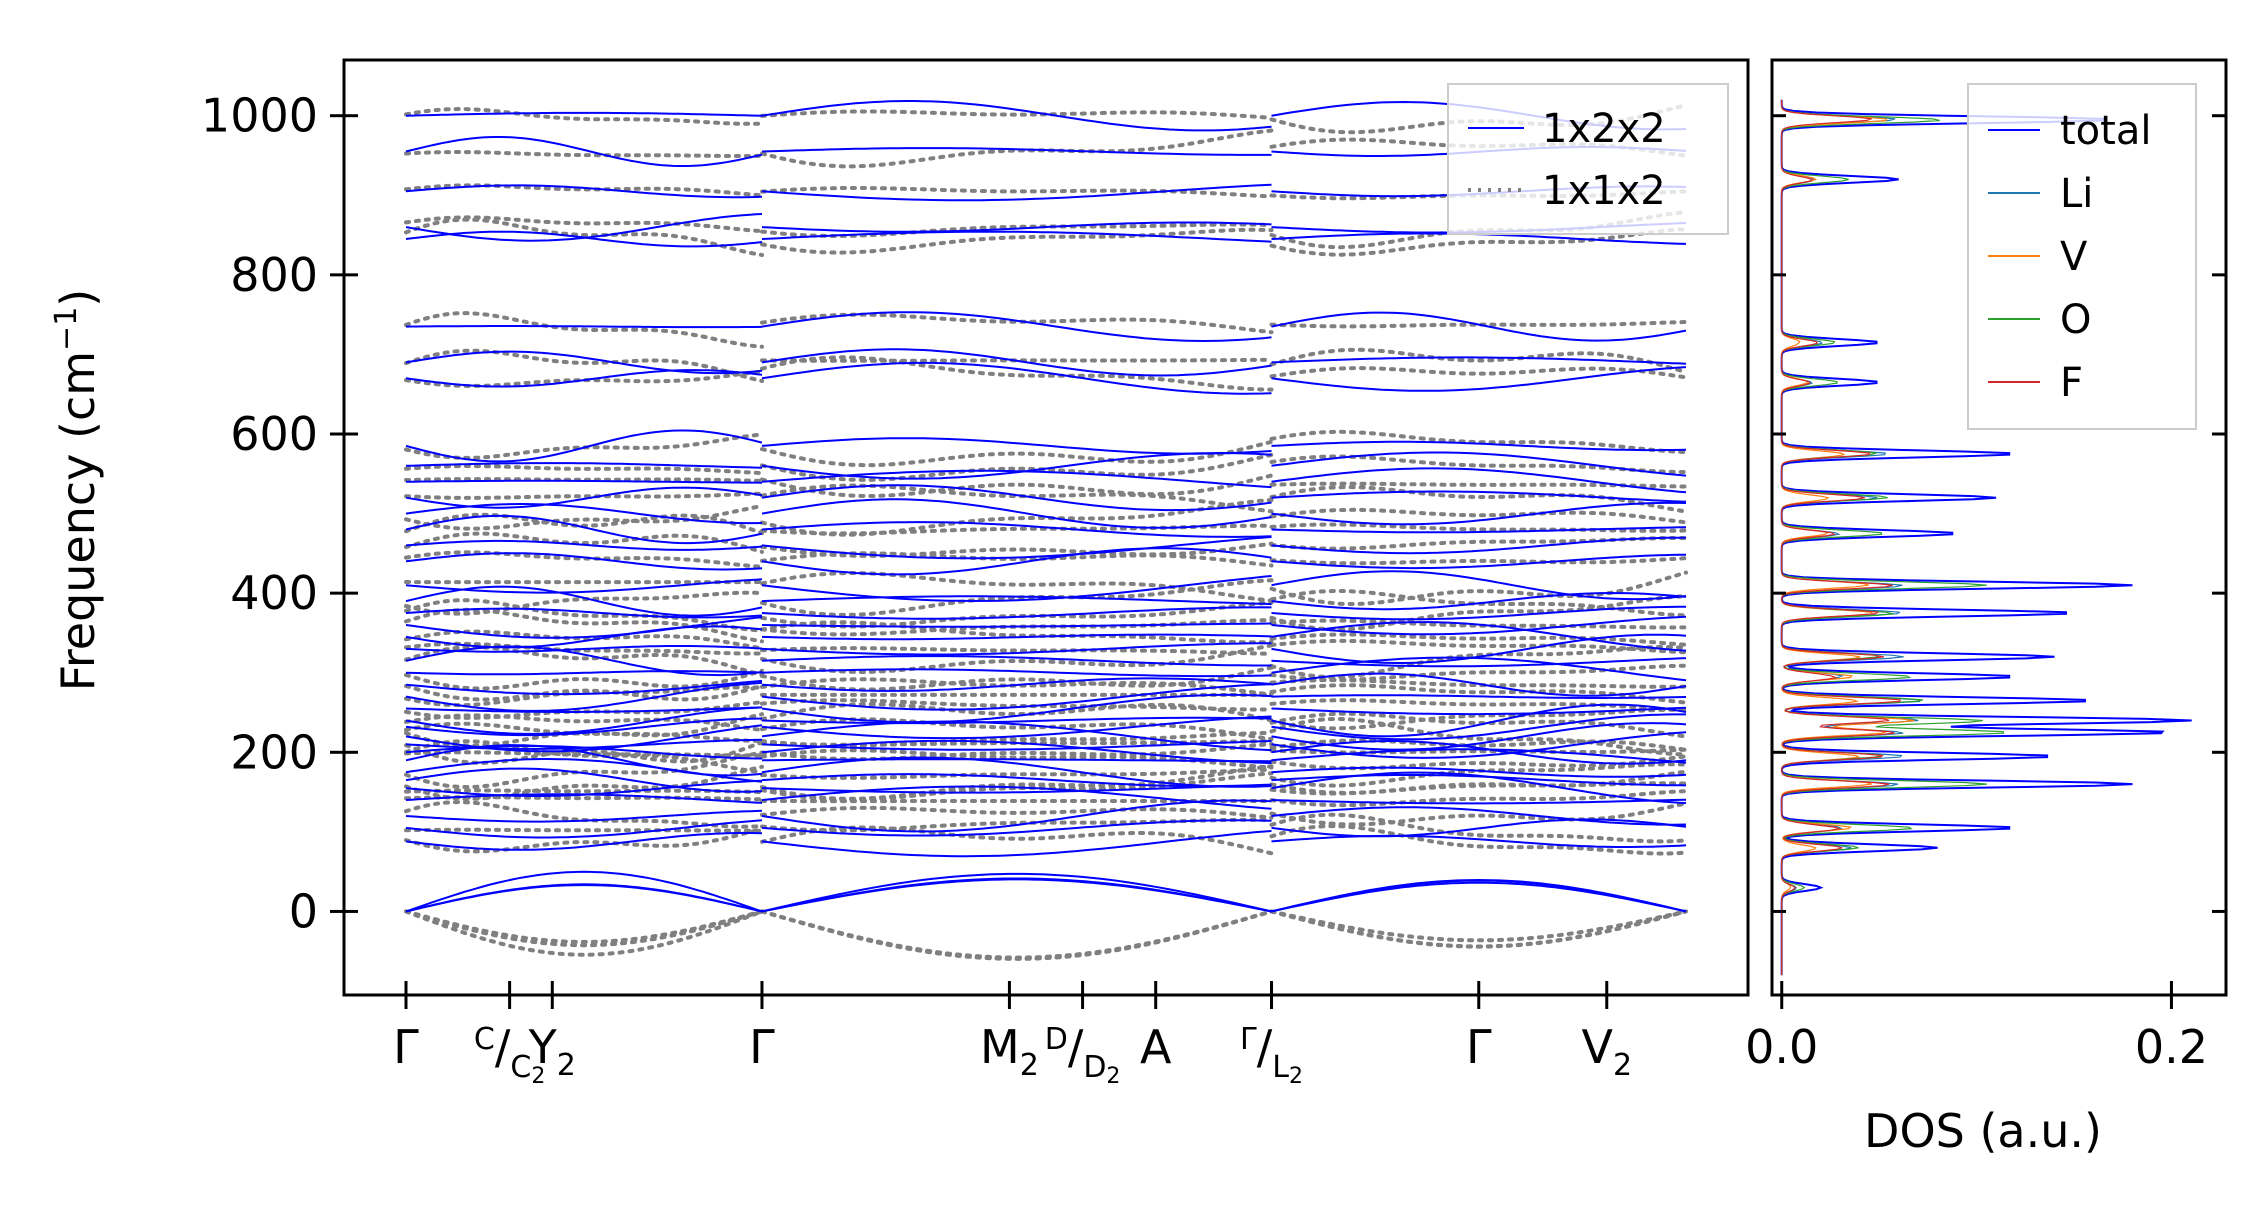  What do you see at coordinates (1056, 1039) in the screenshot?
I see `label-super: D` at bounding box center [1056, 1039].